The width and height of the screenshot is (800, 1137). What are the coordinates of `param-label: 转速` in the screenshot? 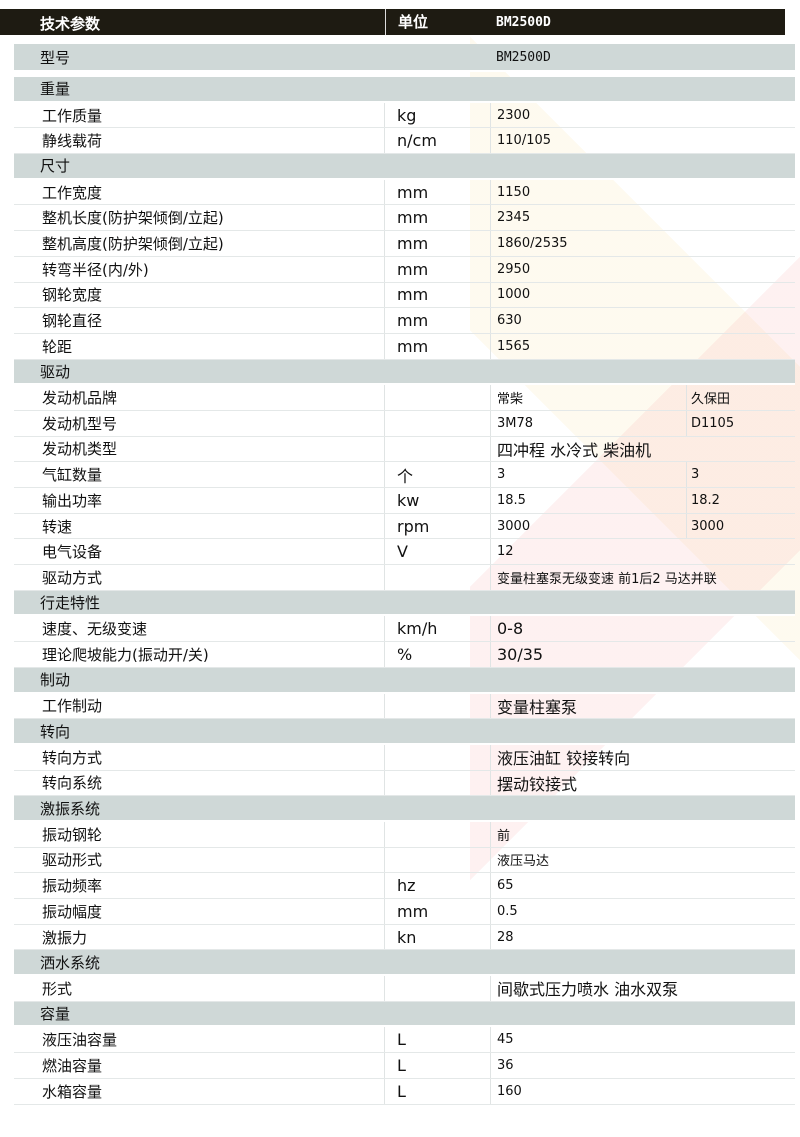 It's located at (57, 526).